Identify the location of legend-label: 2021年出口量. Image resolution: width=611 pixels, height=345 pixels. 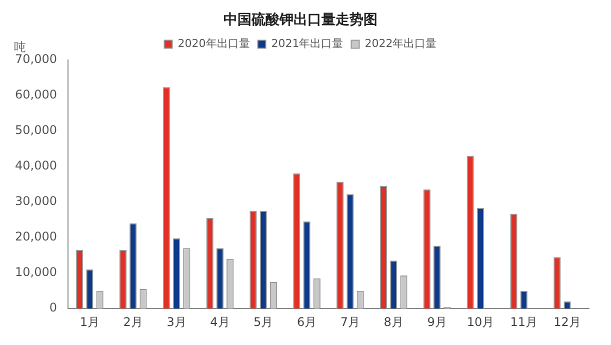
(307, 43).